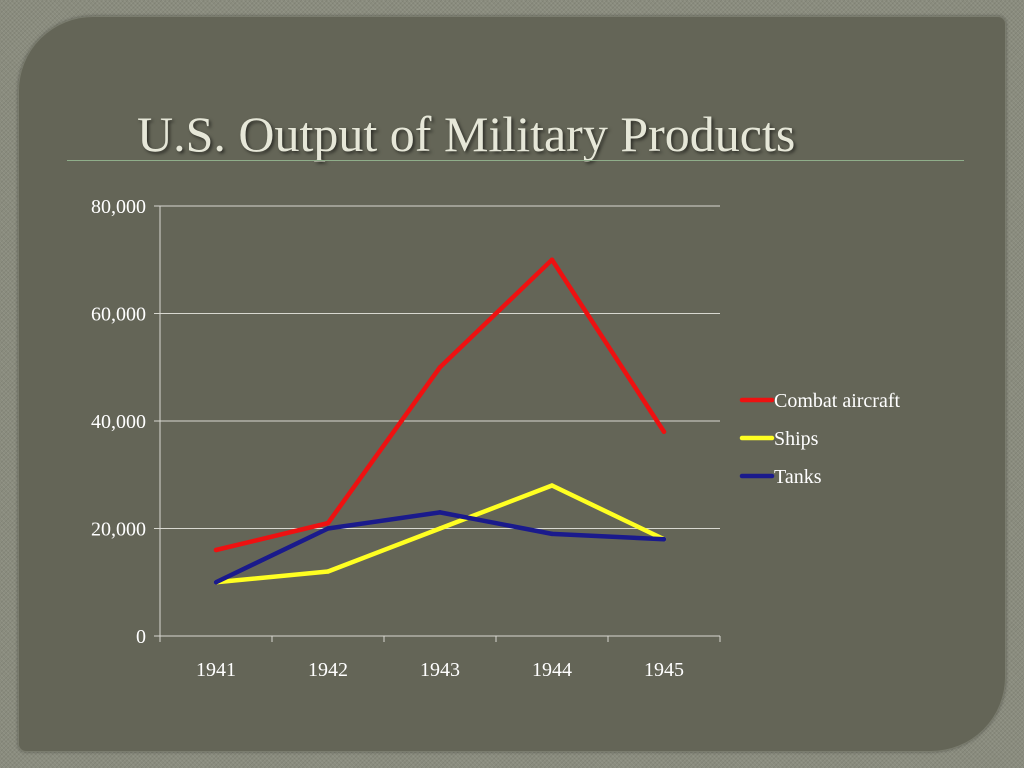 This screenshot has height=768, width=1024. I want to click on series-line-tanks, so click(440, 547).